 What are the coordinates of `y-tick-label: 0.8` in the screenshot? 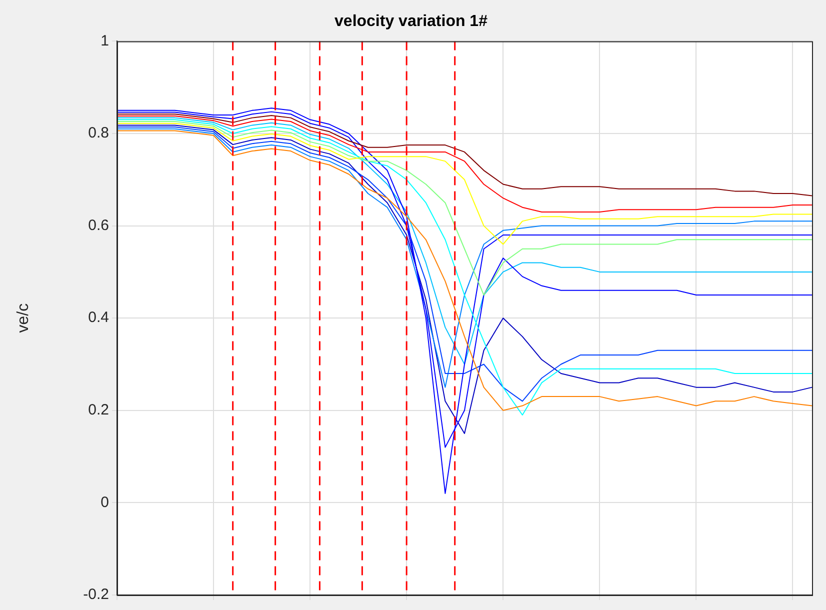 It's located at (98, 133).